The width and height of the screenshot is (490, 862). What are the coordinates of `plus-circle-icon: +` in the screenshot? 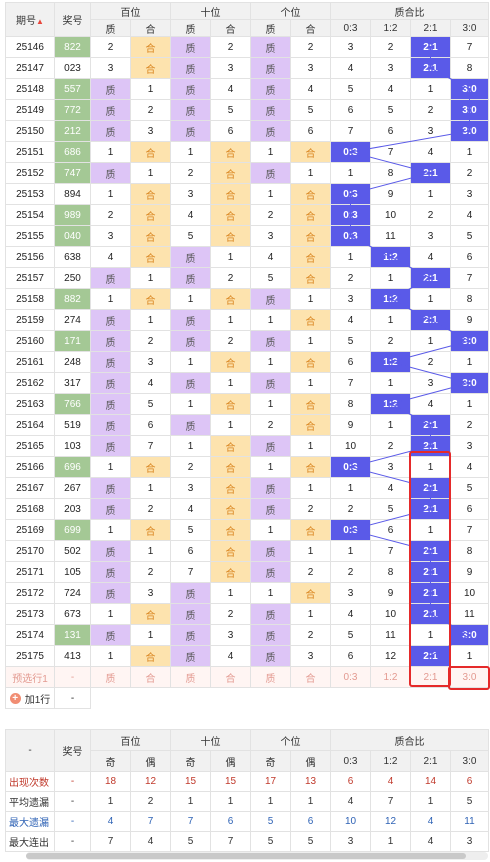 It's located at (15, 698).